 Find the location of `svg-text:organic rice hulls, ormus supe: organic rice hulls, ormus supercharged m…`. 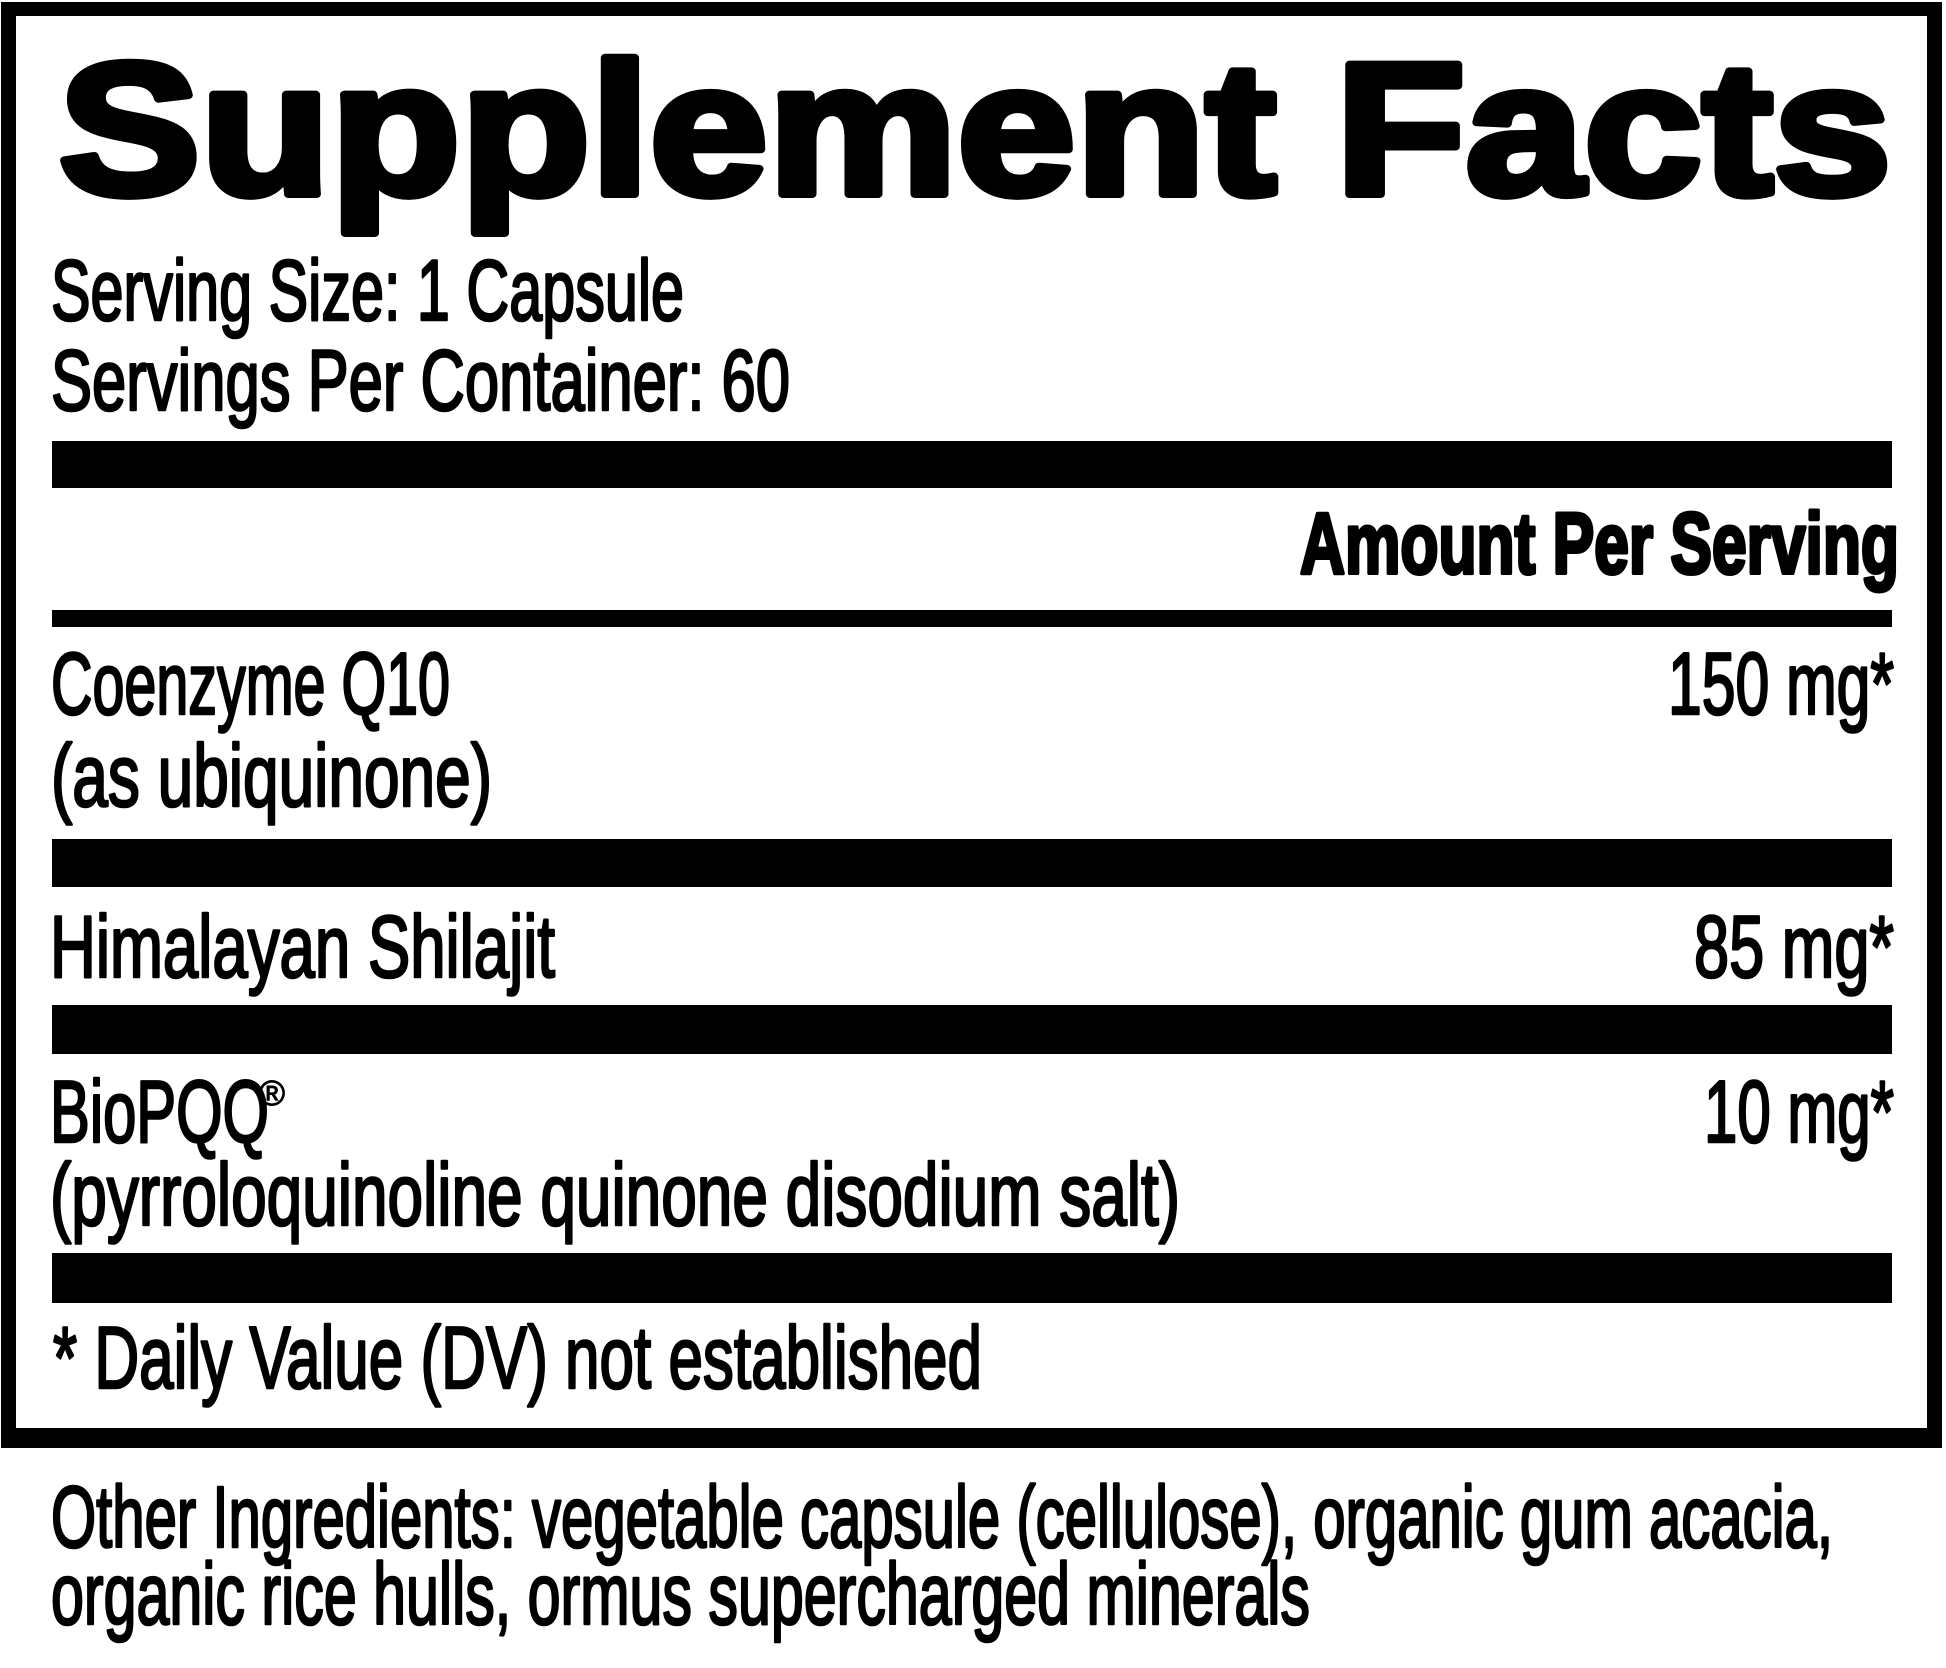

svg-text:organic rice hulls, ormus supe: organic rice hulls, ormus supercharged m… is located at coordinates (680, 1594).